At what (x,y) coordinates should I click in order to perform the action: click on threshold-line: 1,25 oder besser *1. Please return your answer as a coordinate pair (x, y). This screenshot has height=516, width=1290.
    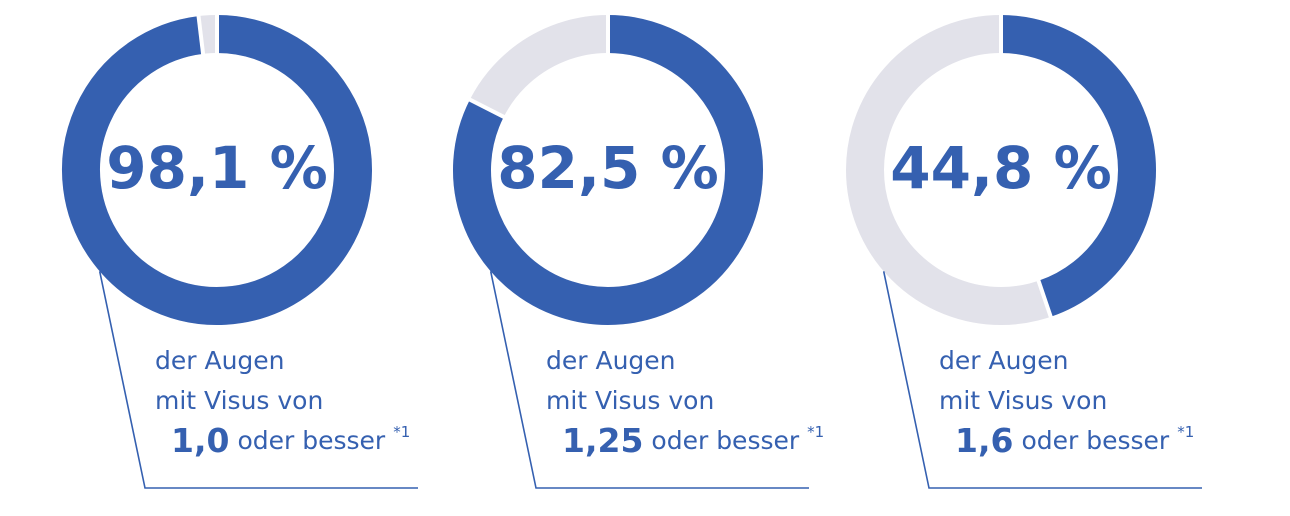
    Looking at the image, I should click on (693, 440).